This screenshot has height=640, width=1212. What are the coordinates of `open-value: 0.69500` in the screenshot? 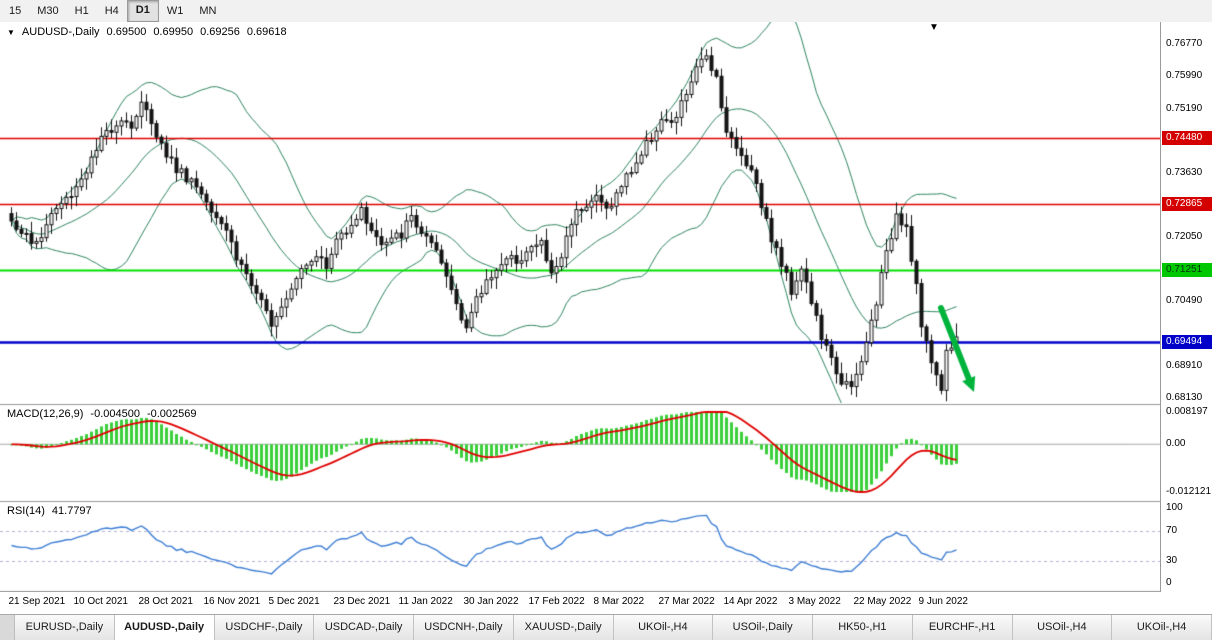 It's located at (126, 32).